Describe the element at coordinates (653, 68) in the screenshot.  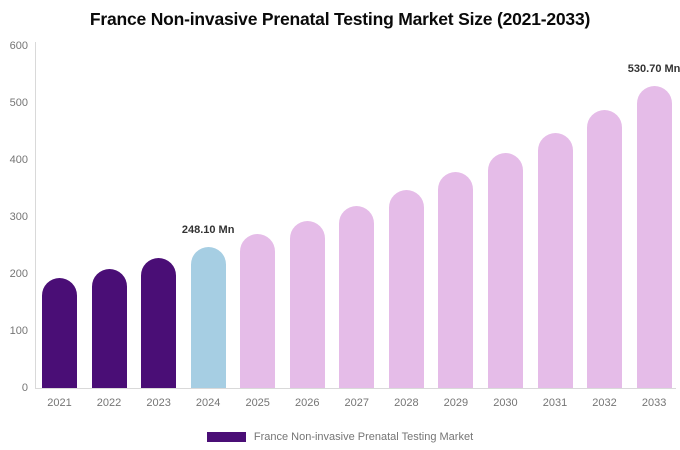
I see `data-label-2033: 530.70 Mn` at that location.